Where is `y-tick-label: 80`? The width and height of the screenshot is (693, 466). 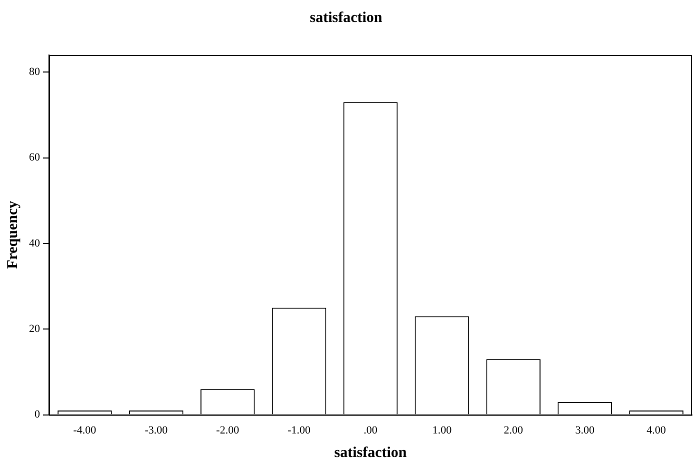
y-tick-label: 80 is located at coordinates (34, 72).